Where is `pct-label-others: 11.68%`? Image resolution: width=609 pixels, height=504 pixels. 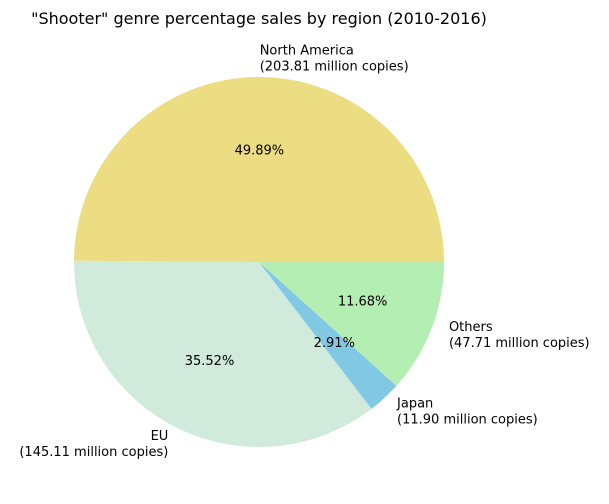
pct-label-others: 11.68% is located at coordinates (363, 301).